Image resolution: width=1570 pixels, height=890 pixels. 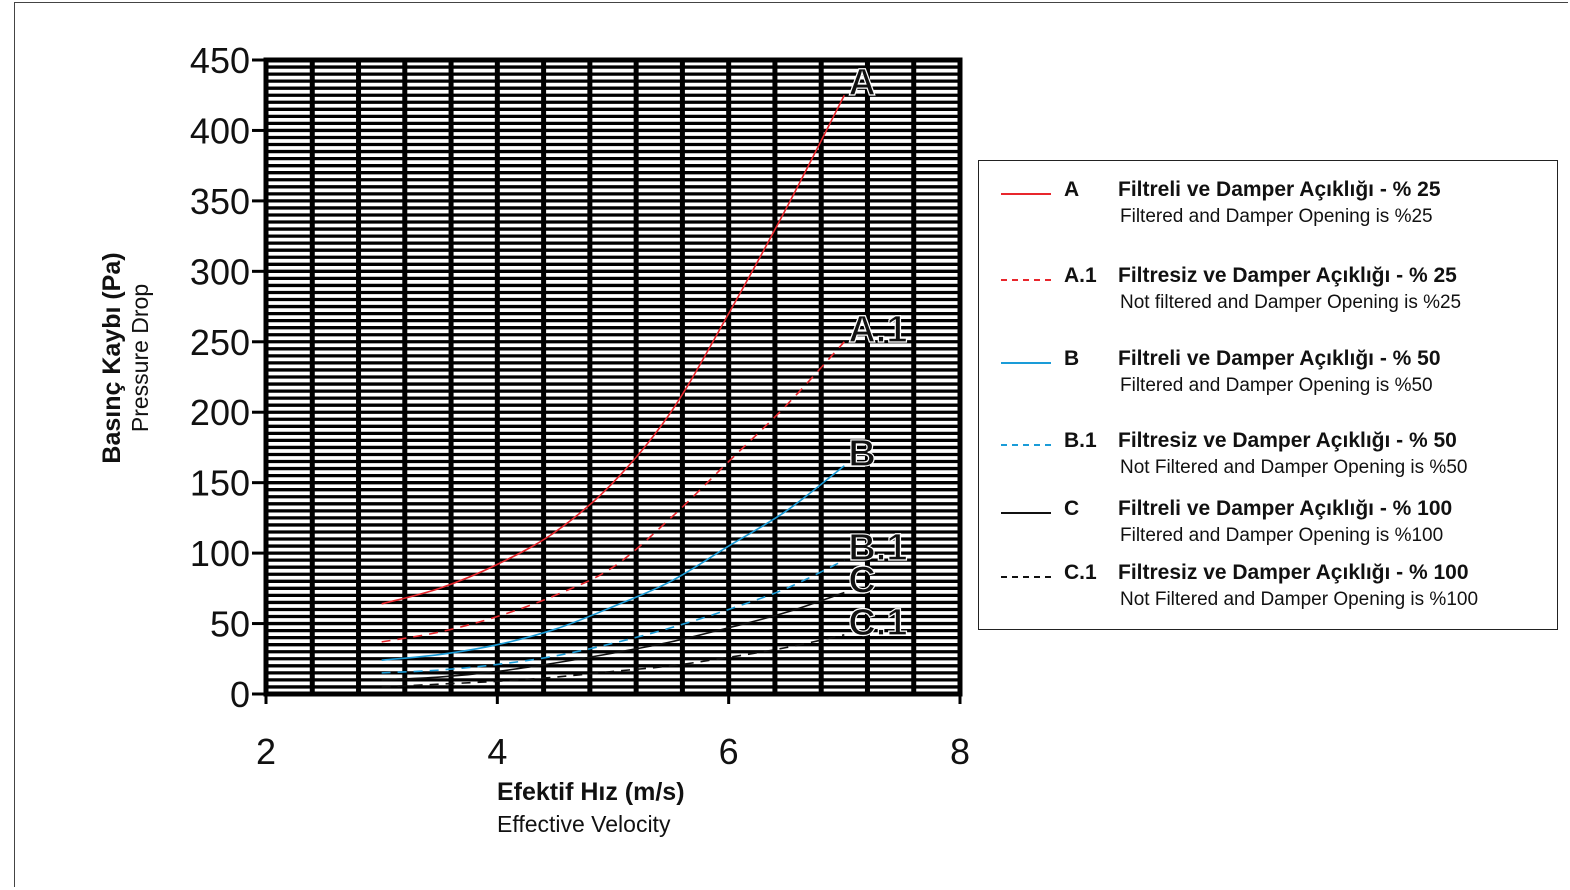 What do you see at coordinates (1026, 577) in the screenshot?
I see `legend-swatch-c1` at bounding box center [1026, 577].